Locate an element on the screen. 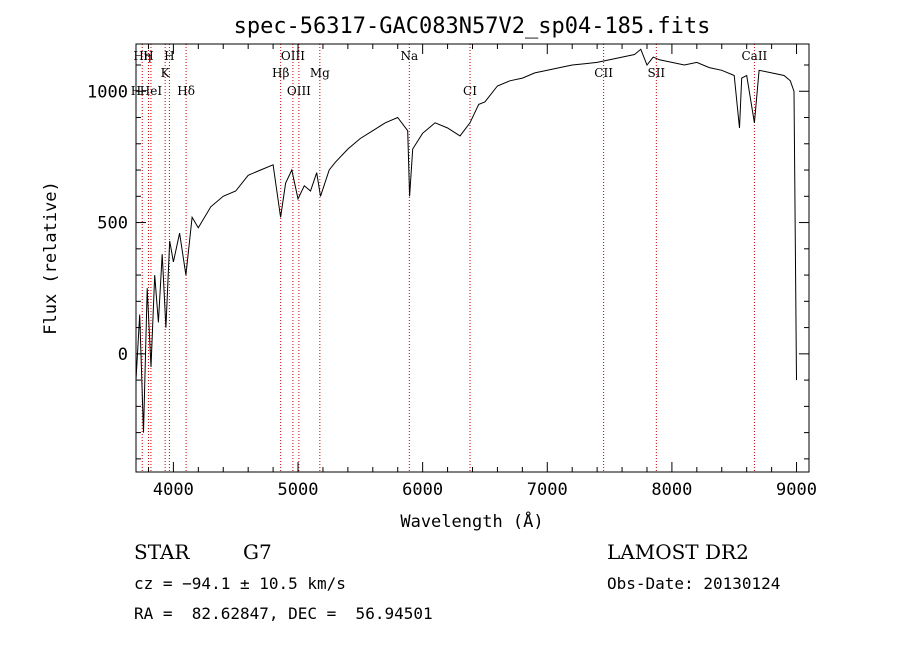  line-label-6: Hδ is located at coordinates (186, 91).